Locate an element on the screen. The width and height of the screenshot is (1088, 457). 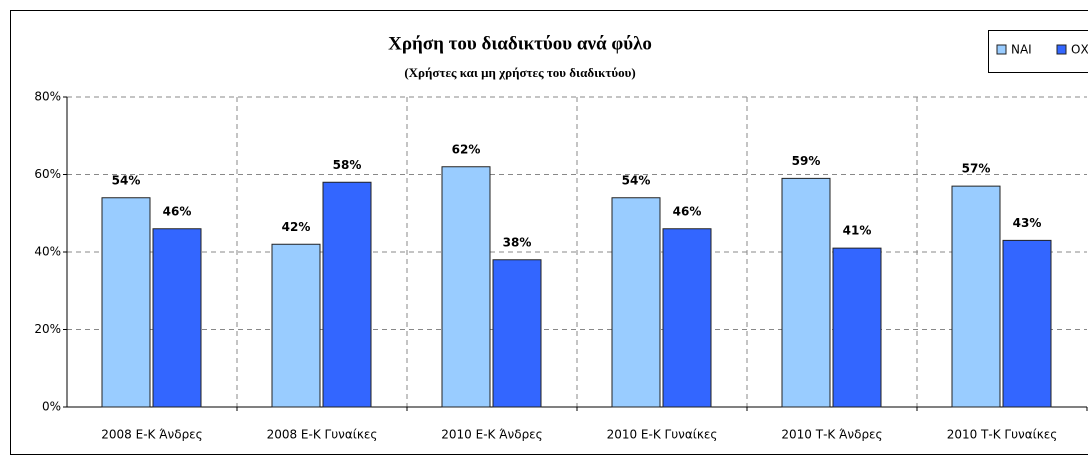
y-tick-label: 60% is located at coordinates (47, 174).